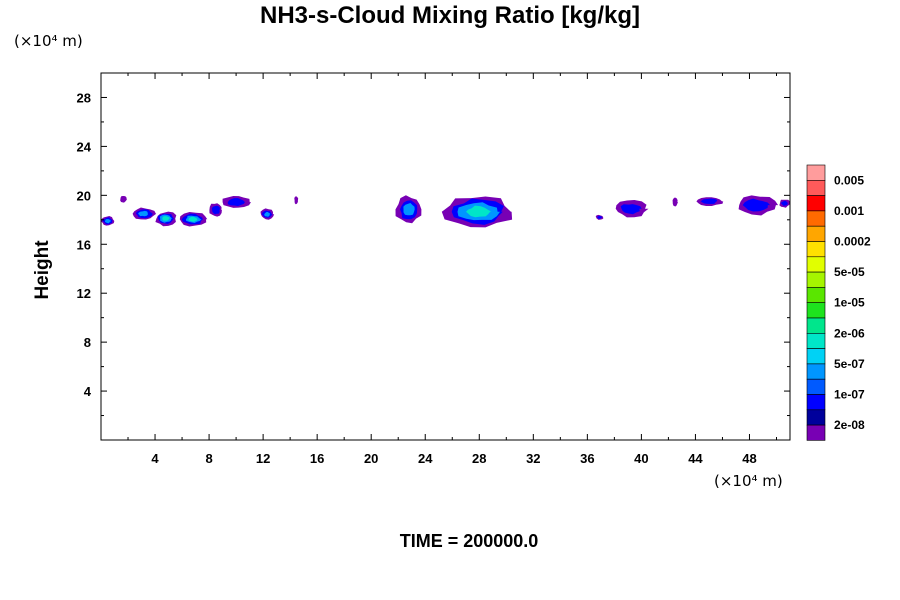 This screenshot has height=600, width=900. What do you see at coordinates (849, 364) in the screenshot?
I see `colorbar-label: 5e-07` at bounding box center [849, 364].